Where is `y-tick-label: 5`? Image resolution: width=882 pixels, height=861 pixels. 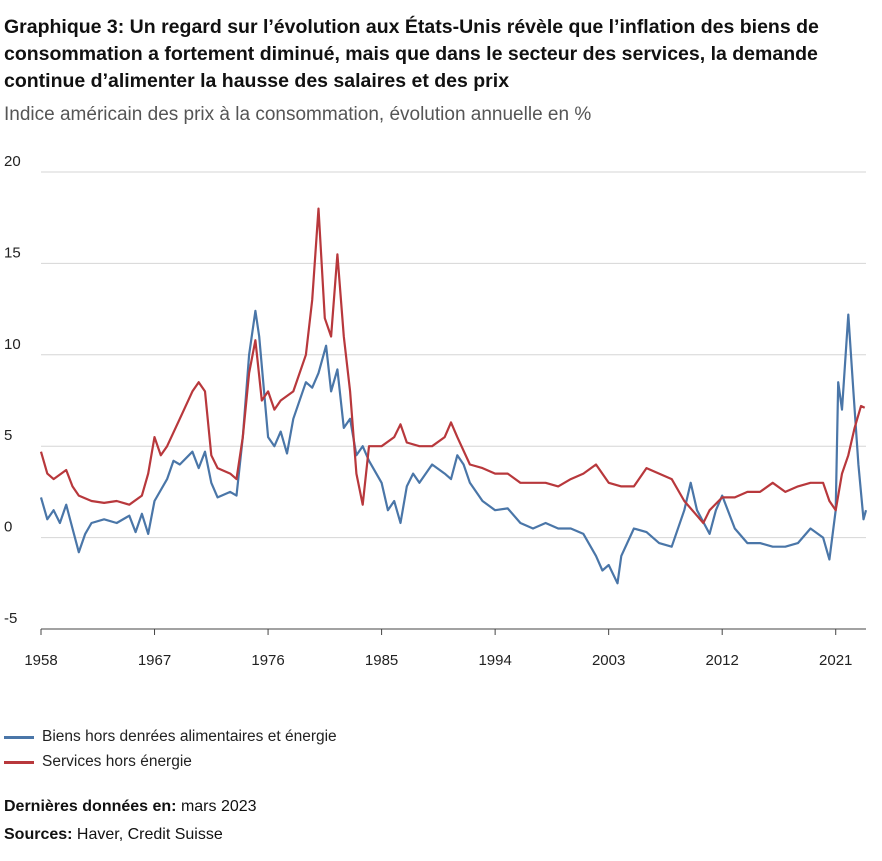
y-tick-label: 5 is located at coordinates (8, 435).